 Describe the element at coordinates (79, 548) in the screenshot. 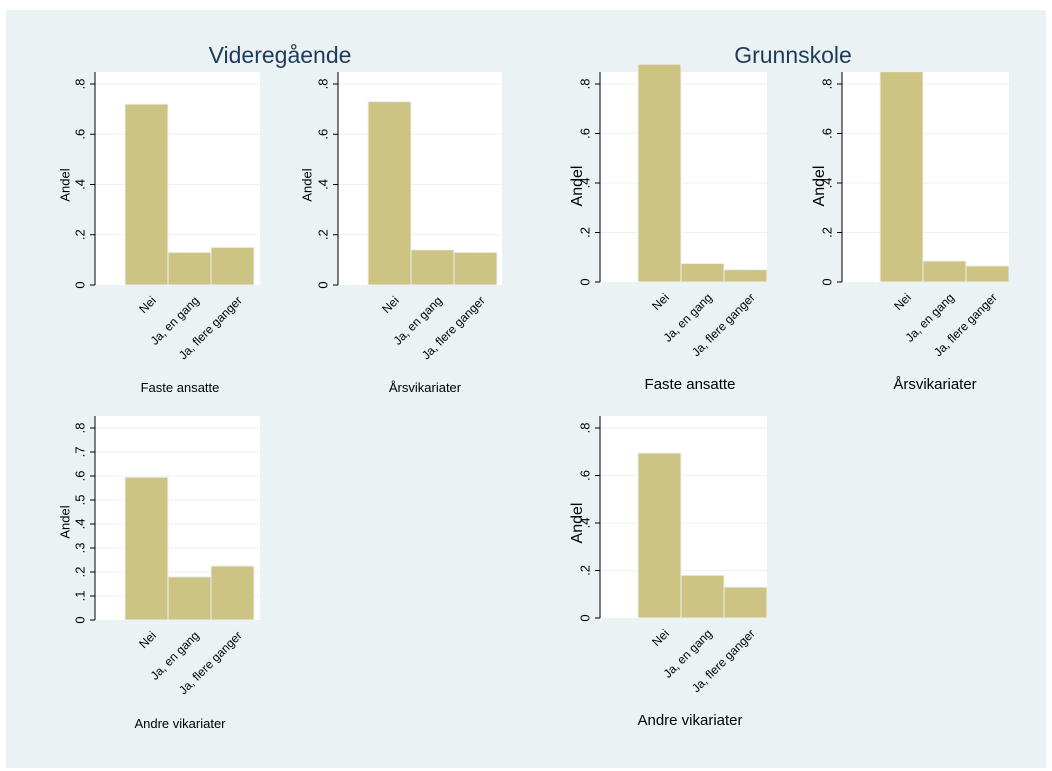

I see `y-tick-label: .3` at that location.